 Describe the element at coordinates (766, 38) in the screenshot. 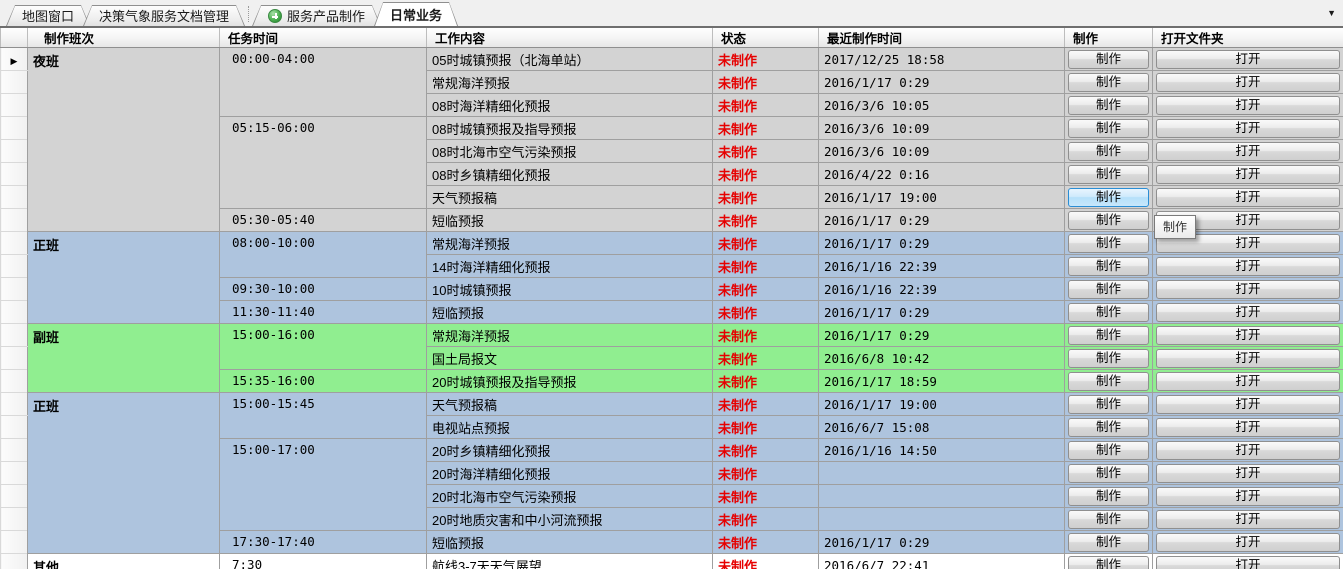

I see `column-header-4: 状态` at that location.